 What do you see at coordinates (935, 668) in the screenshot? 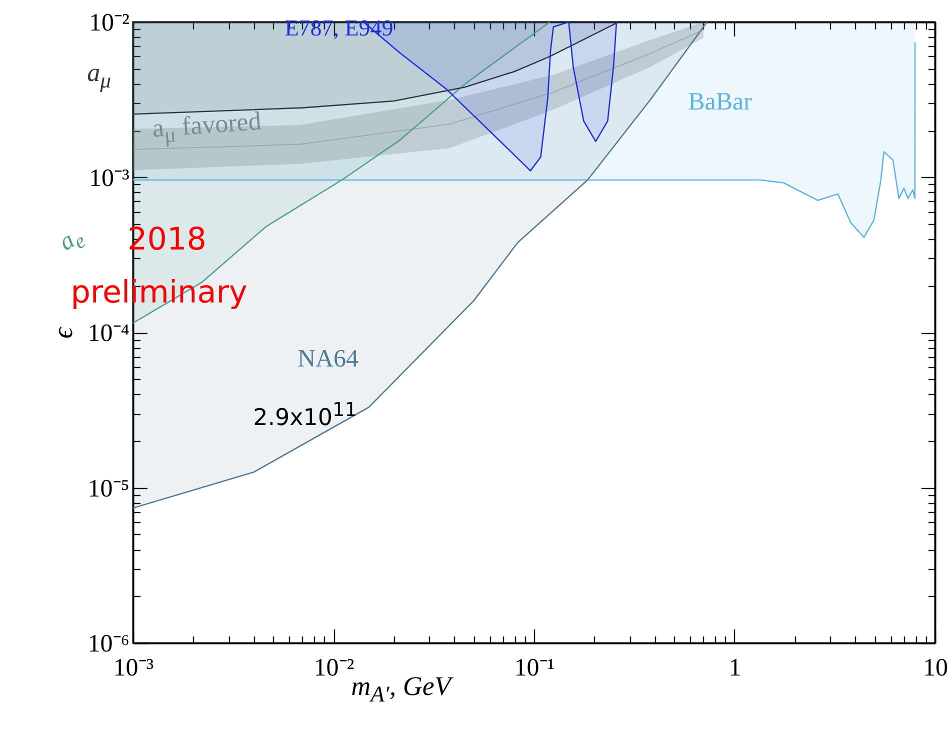
I see `x-tick-label: 10` at bounding box center [935, 668].